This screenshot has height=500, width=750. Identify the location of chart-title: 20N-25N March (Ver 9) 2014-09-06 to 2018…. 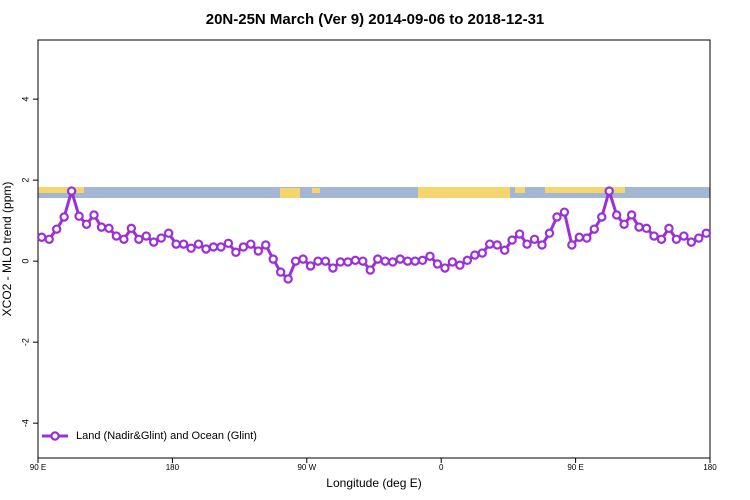
(375, 19).